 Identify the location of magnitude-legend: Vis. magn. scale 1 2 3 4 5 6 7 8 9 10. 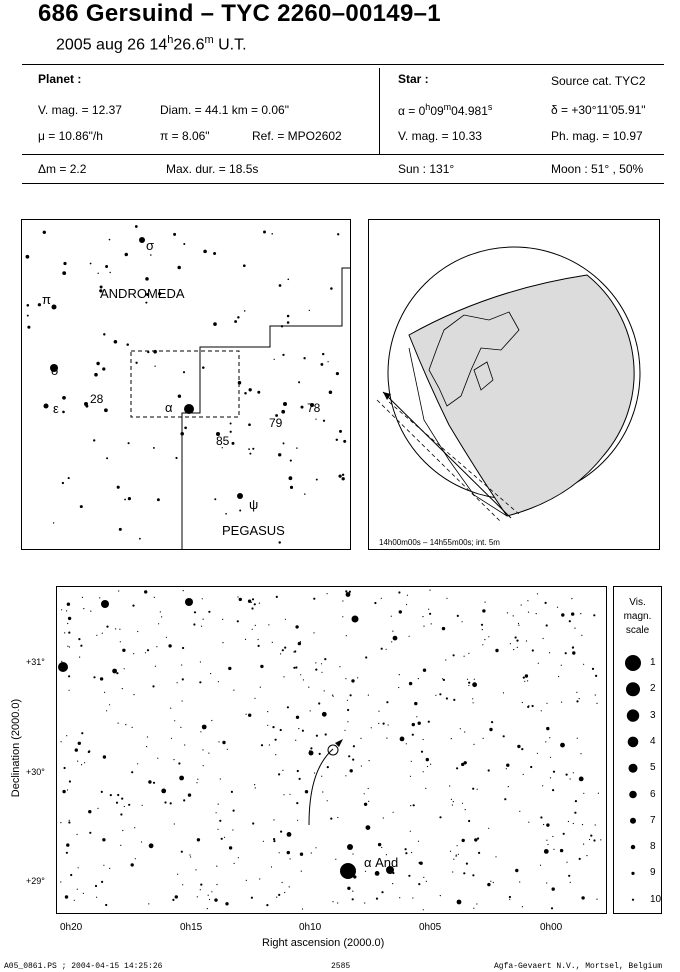
(637, 750).